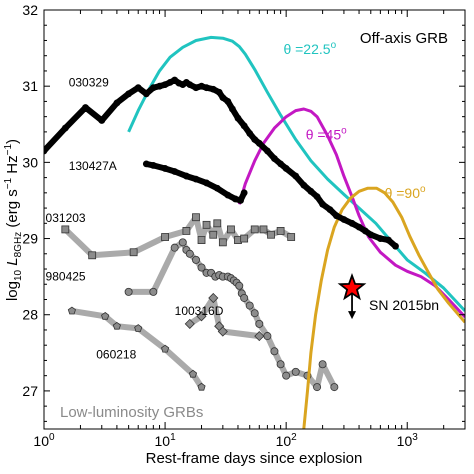 This screenshot has width=474, height=474. Describe the element at coordinates (404, 38) in the screenshot. I see `offaxis-title: Off-axis GRB` at that location.